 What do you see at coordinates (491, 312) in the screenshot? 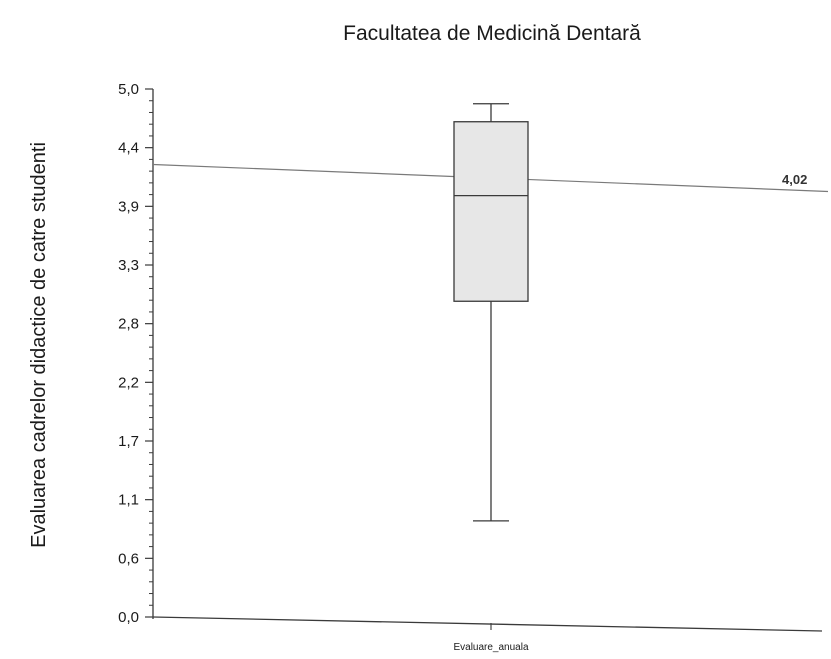
I see `box-group` at bounding box center [491, 312].